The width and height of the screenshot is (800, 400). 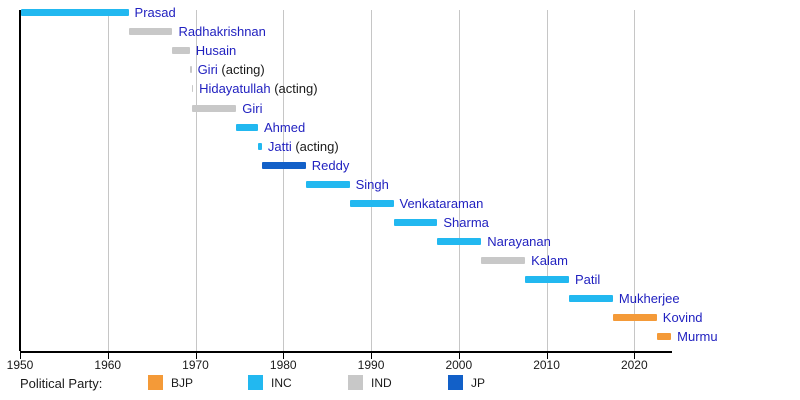 What do you see at coordinates (635, 356) in the screenshot?
I see `x-axis-tick-2020` at bounding box center [635, 356].